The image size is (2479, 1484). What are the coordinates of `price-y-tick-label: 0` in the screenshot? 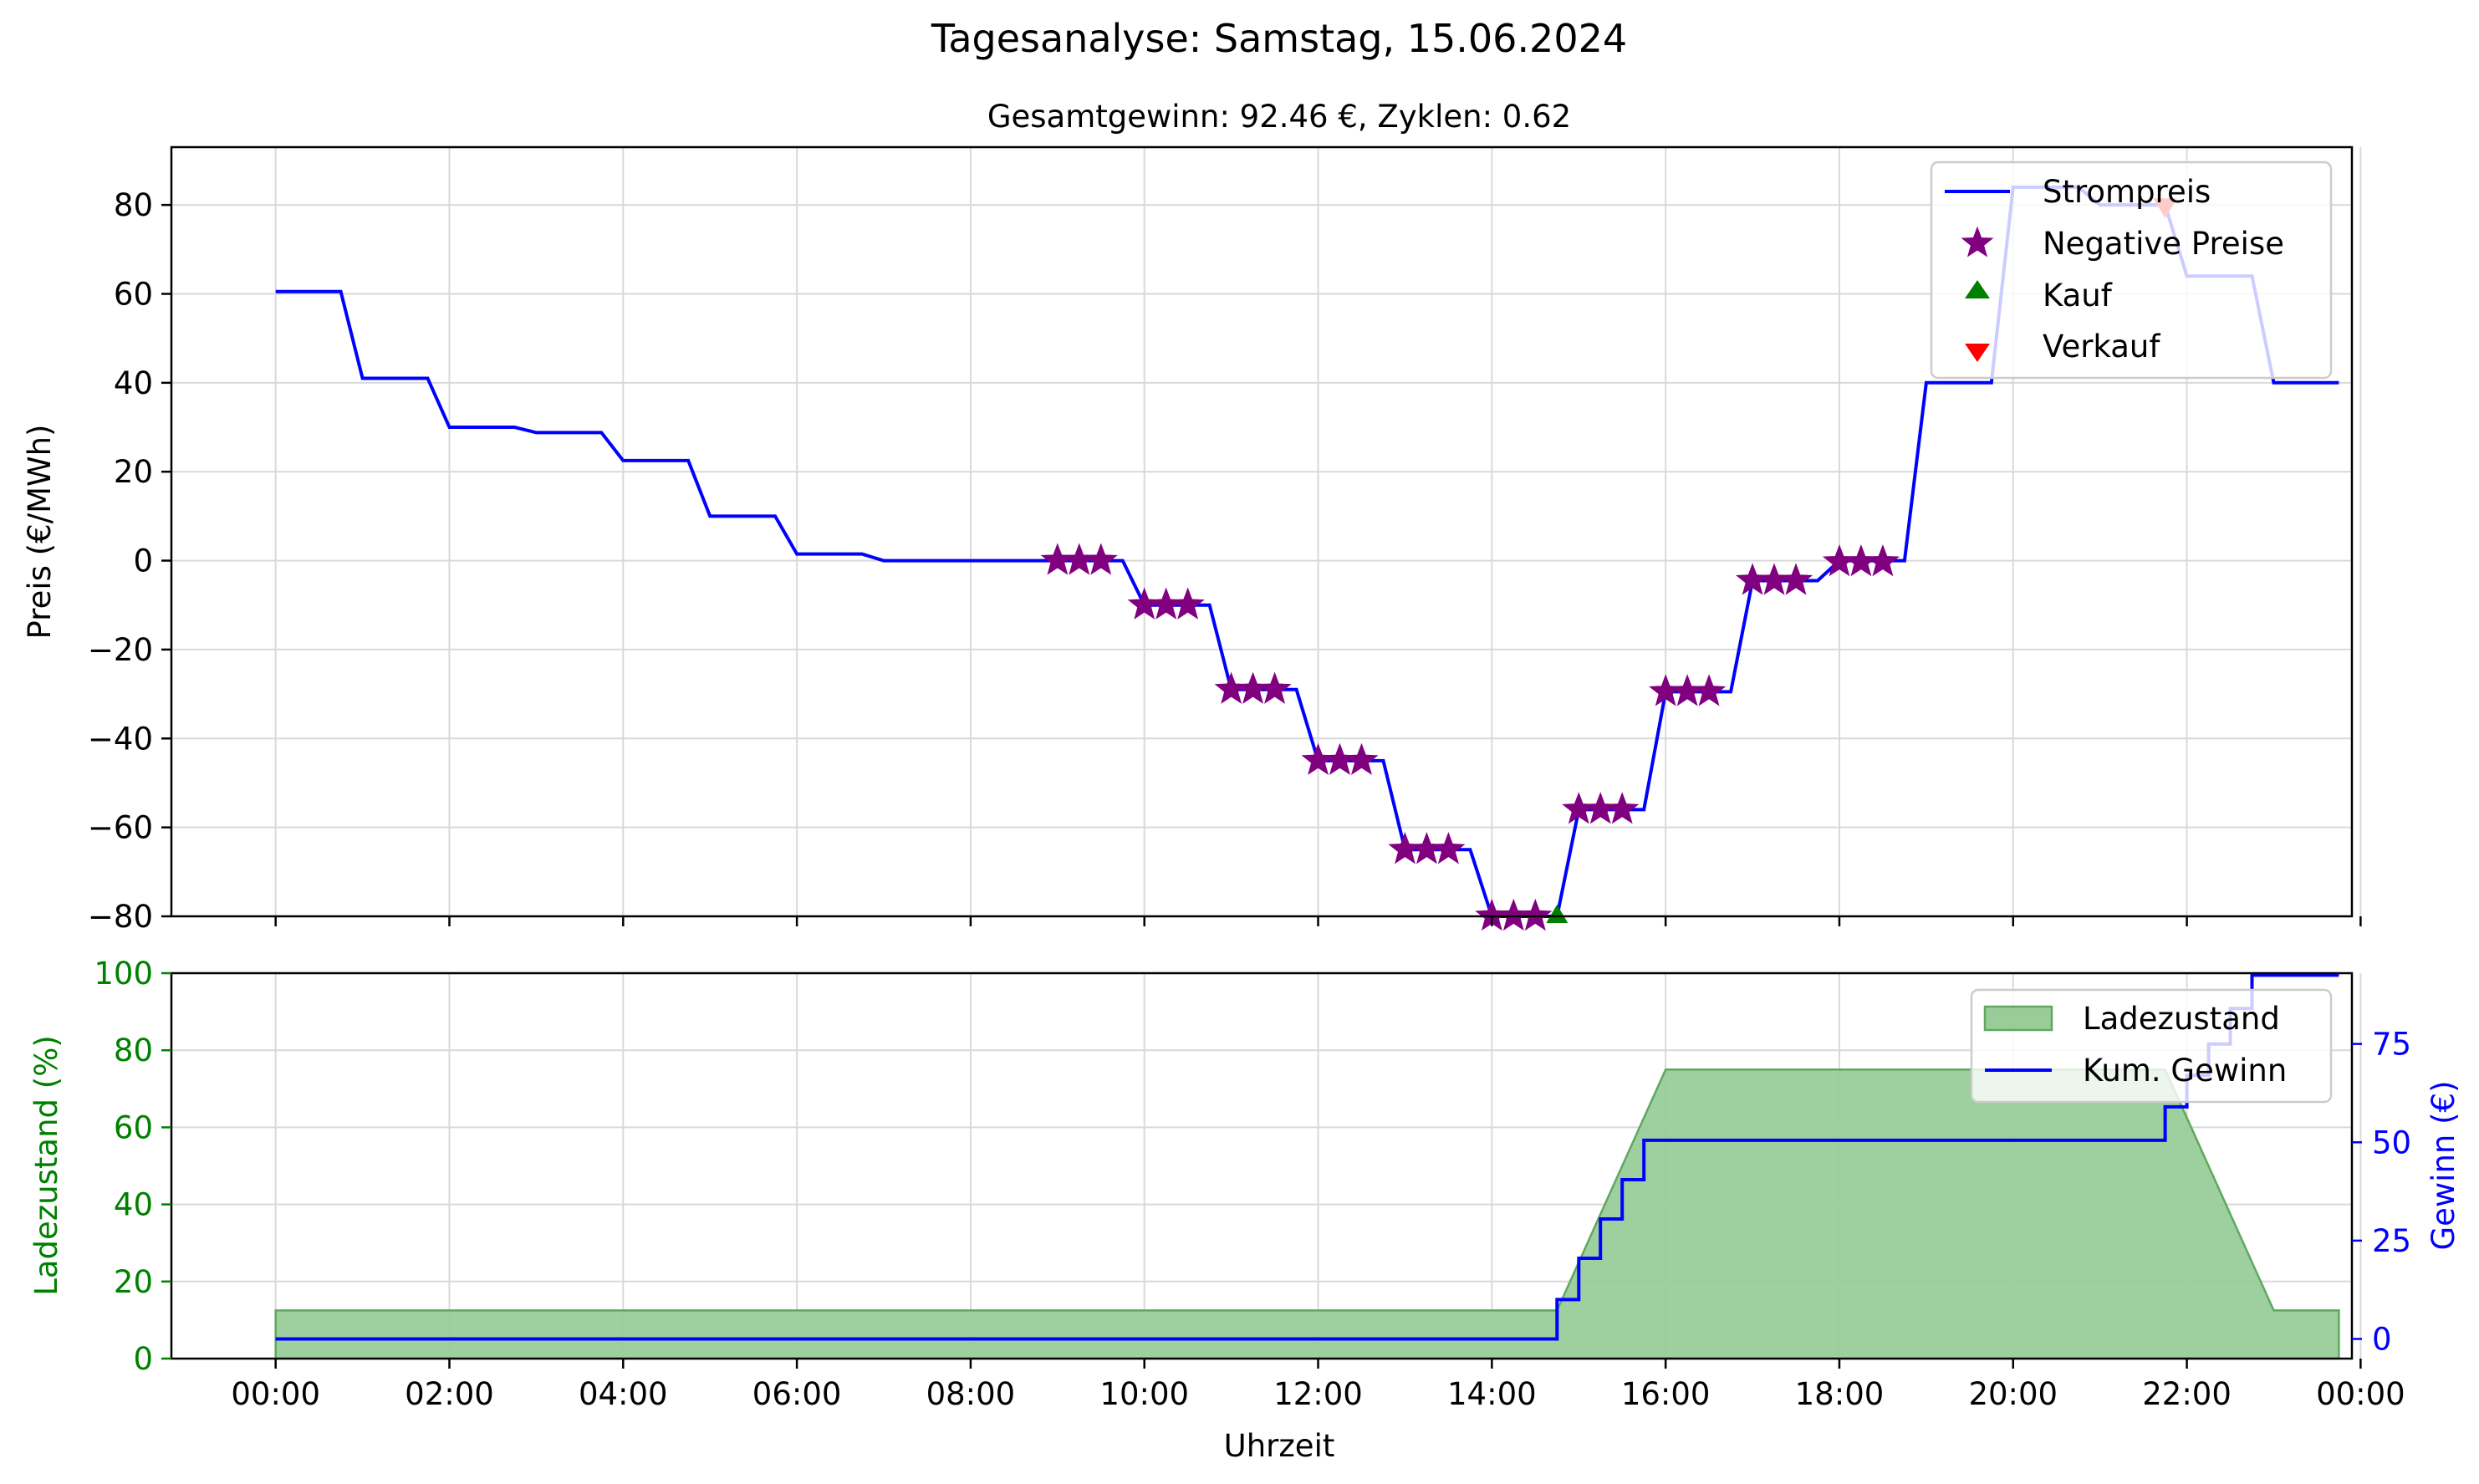 It's located at (143, 561).